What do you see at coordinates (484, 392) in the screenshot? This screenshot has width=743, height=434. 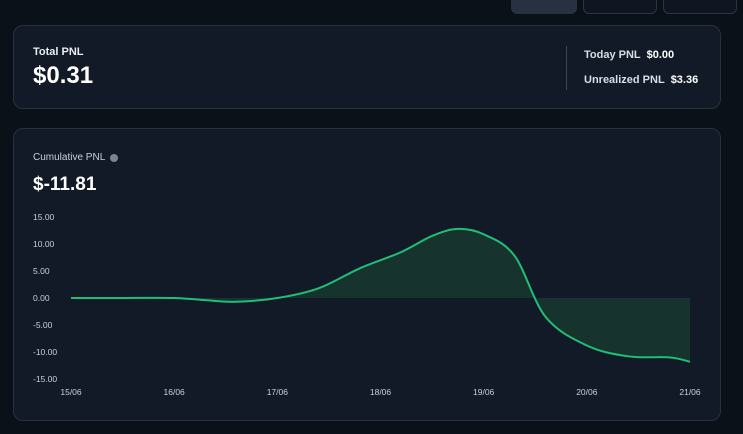 I see `x-tick-label: 19/06` at bounding box center [484, 392].